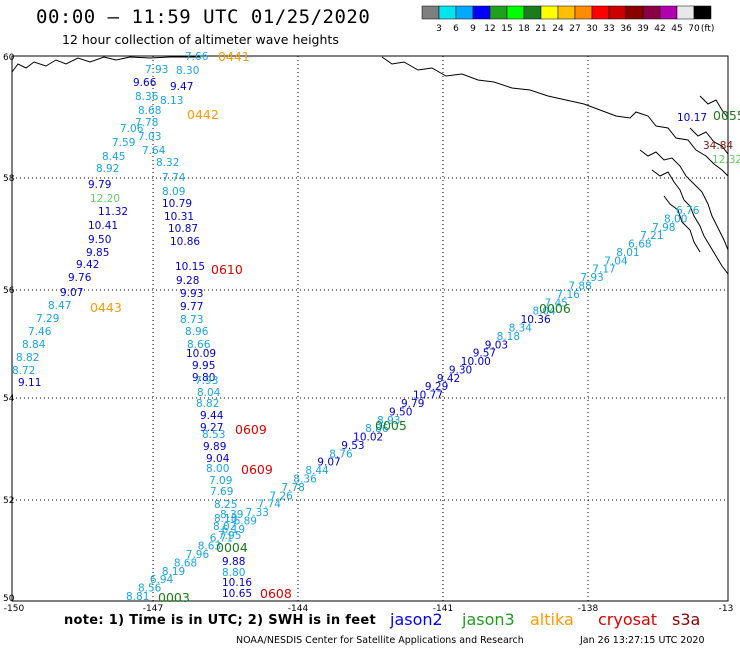 This screenshot has width=740, height=650. Describe the element at coordinates (688, 211) in the screenshot. I see `wave-height-value: 6.76` at that location.